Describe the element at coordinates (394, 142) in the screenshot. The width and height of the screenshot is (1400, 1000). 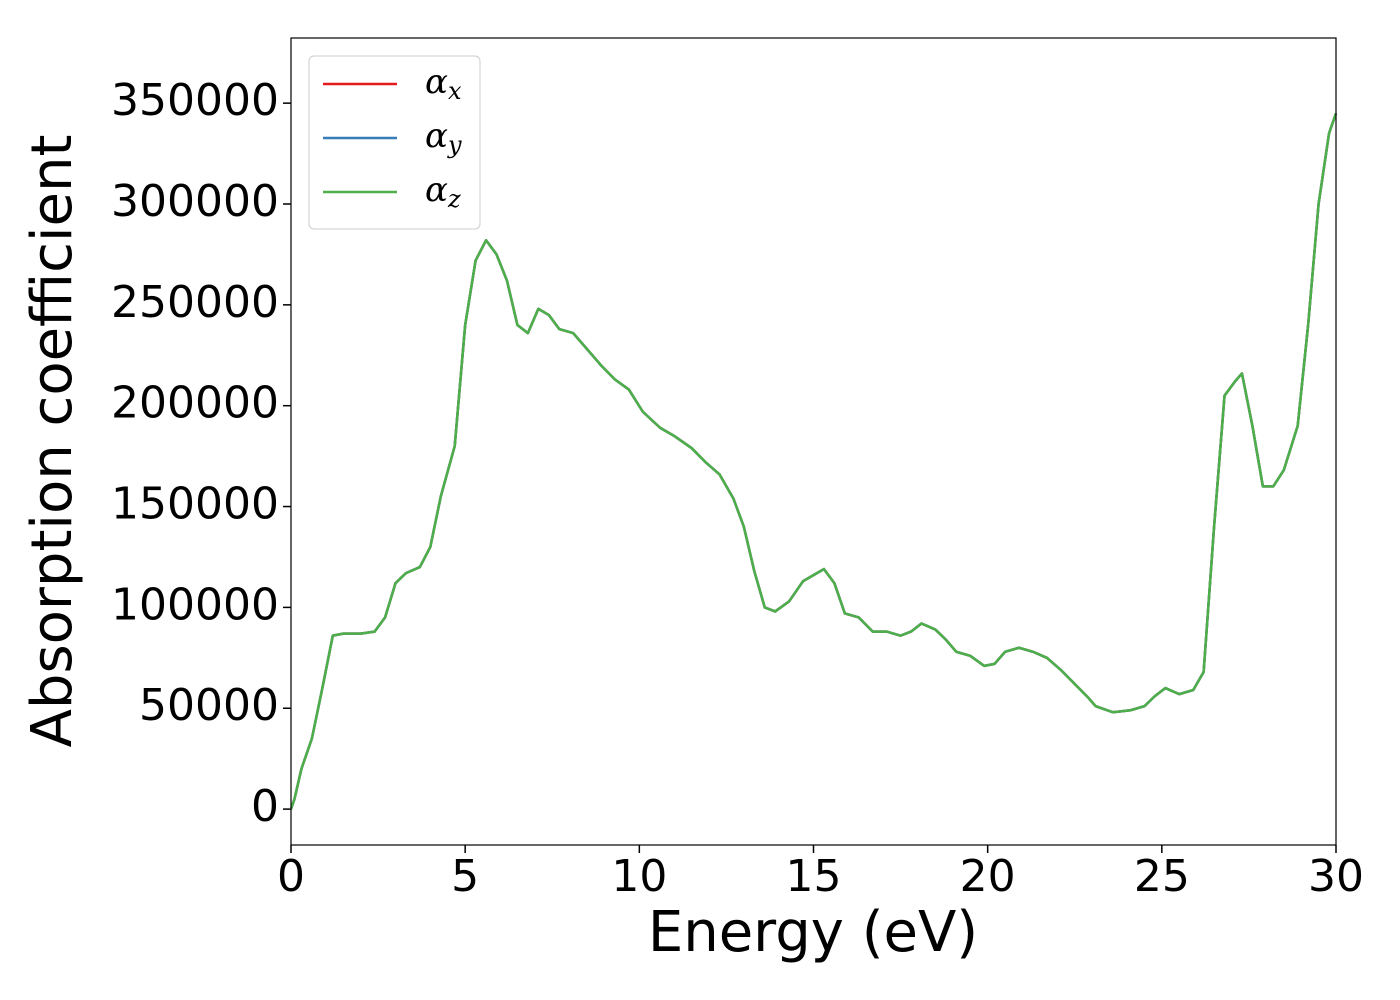
I see `legend-box` at that location.